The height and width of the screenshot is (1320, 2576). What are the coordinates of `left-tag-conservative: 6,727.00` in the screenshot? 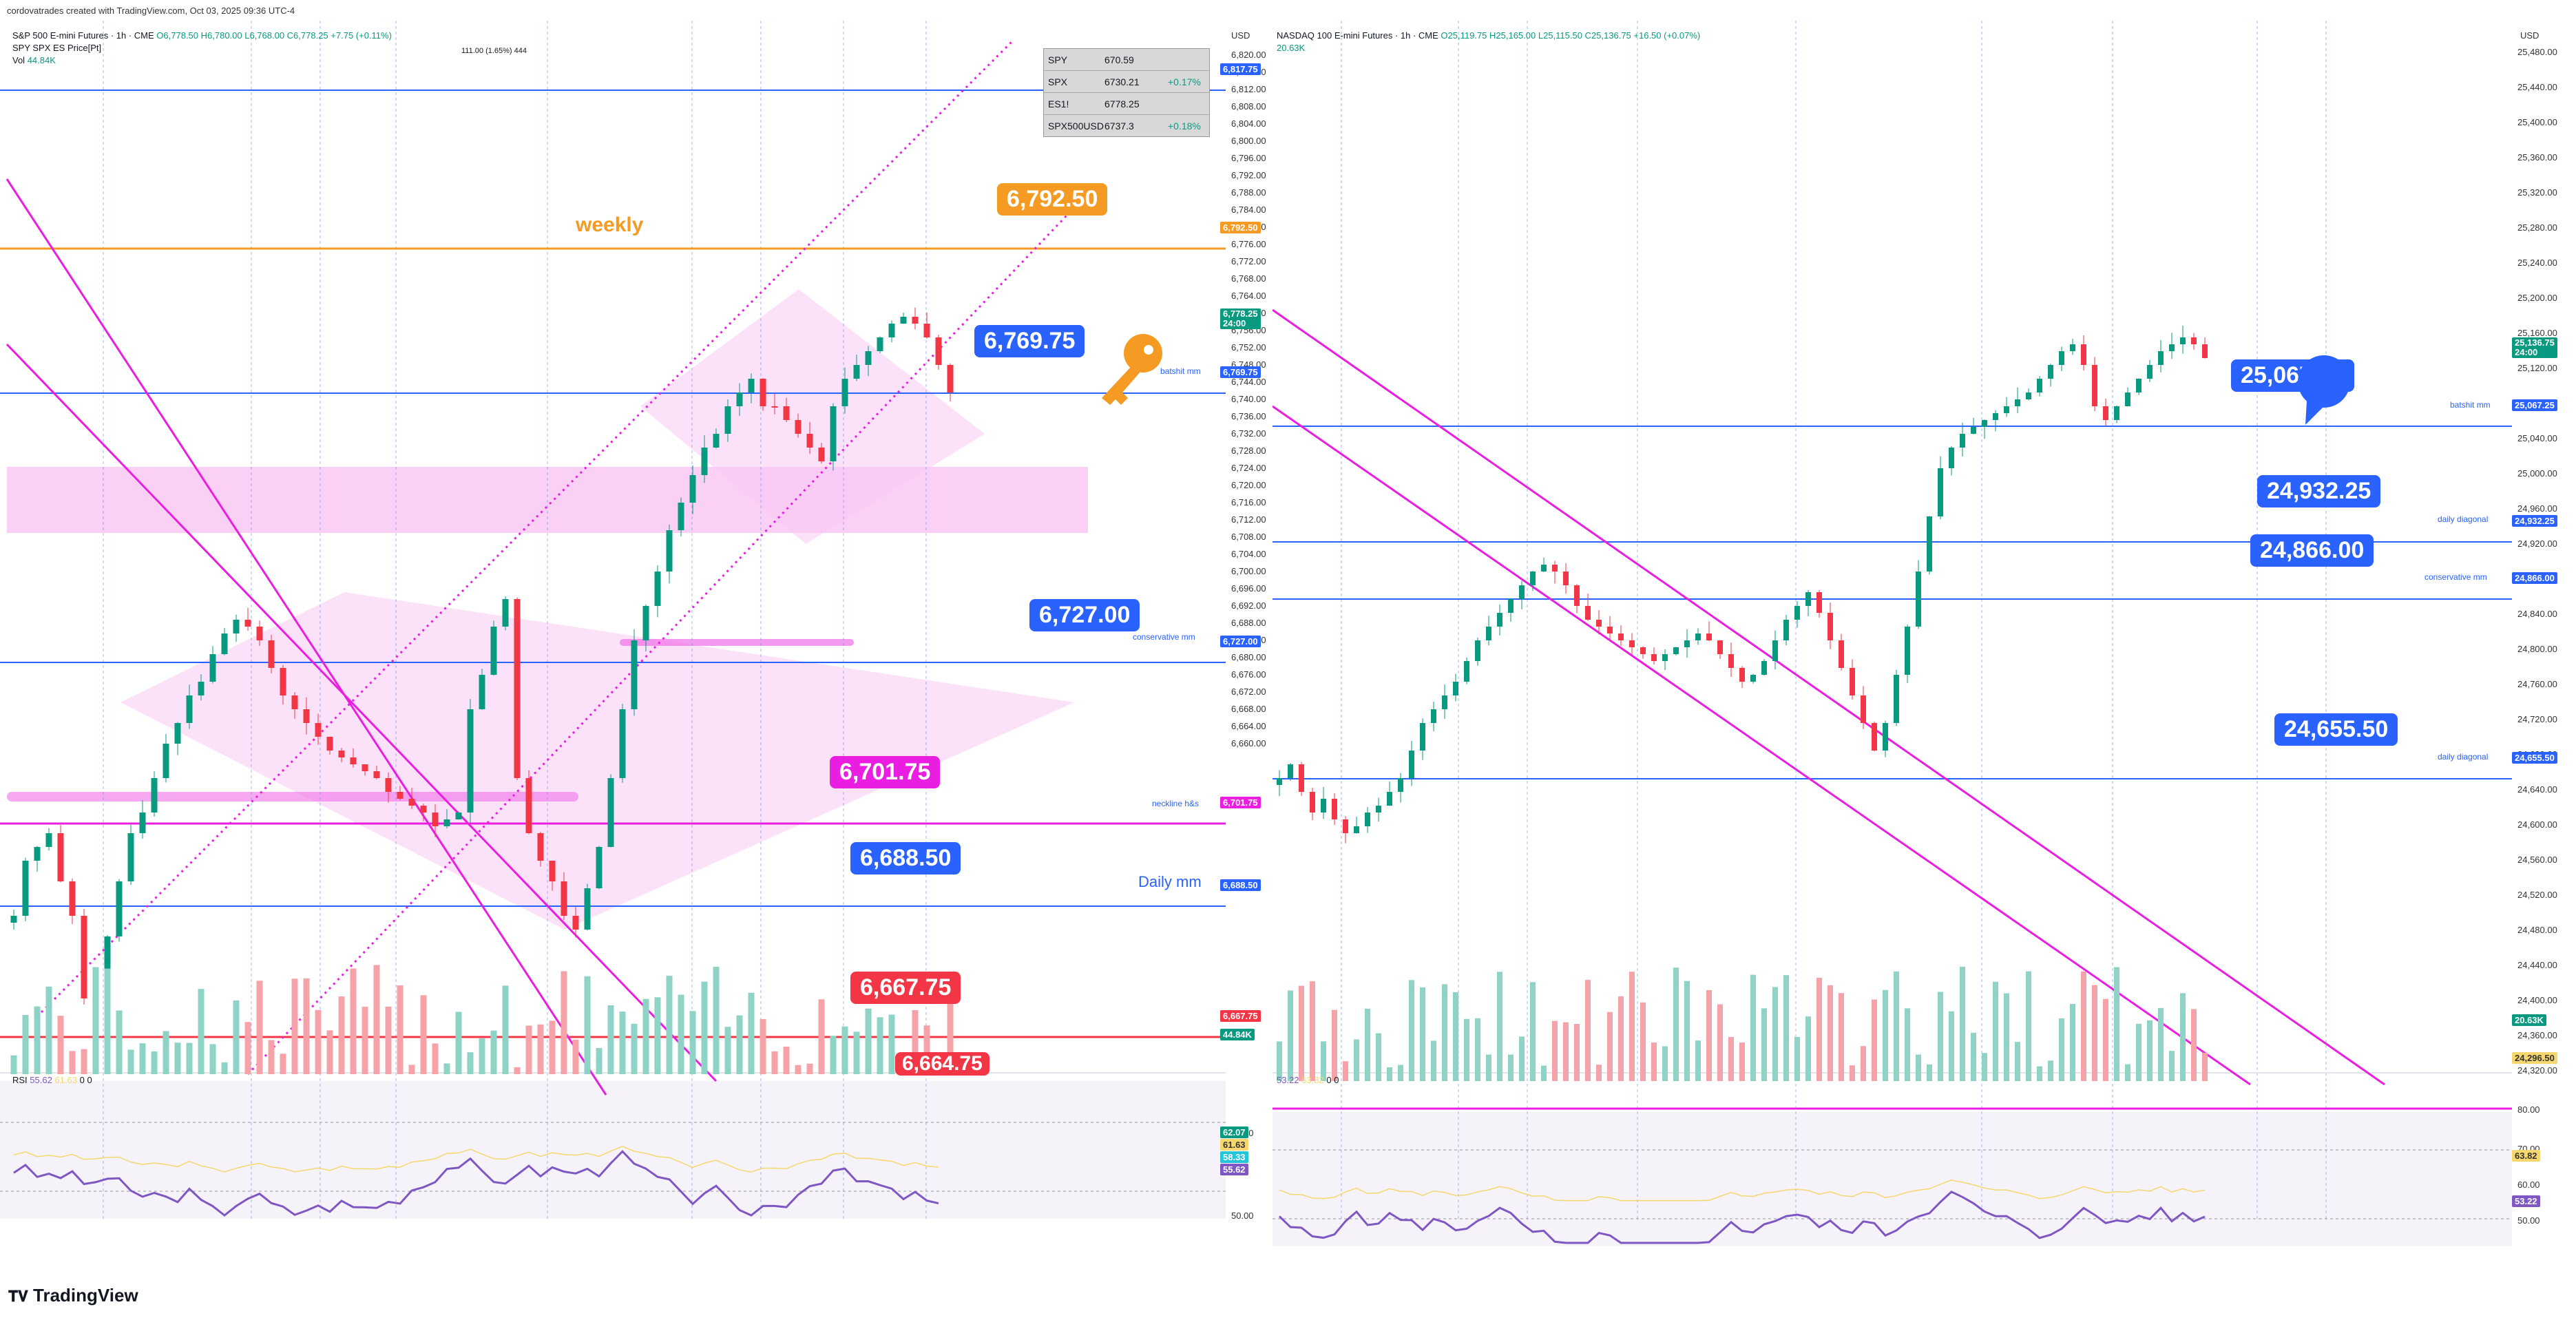 It's located at (1240, 641).